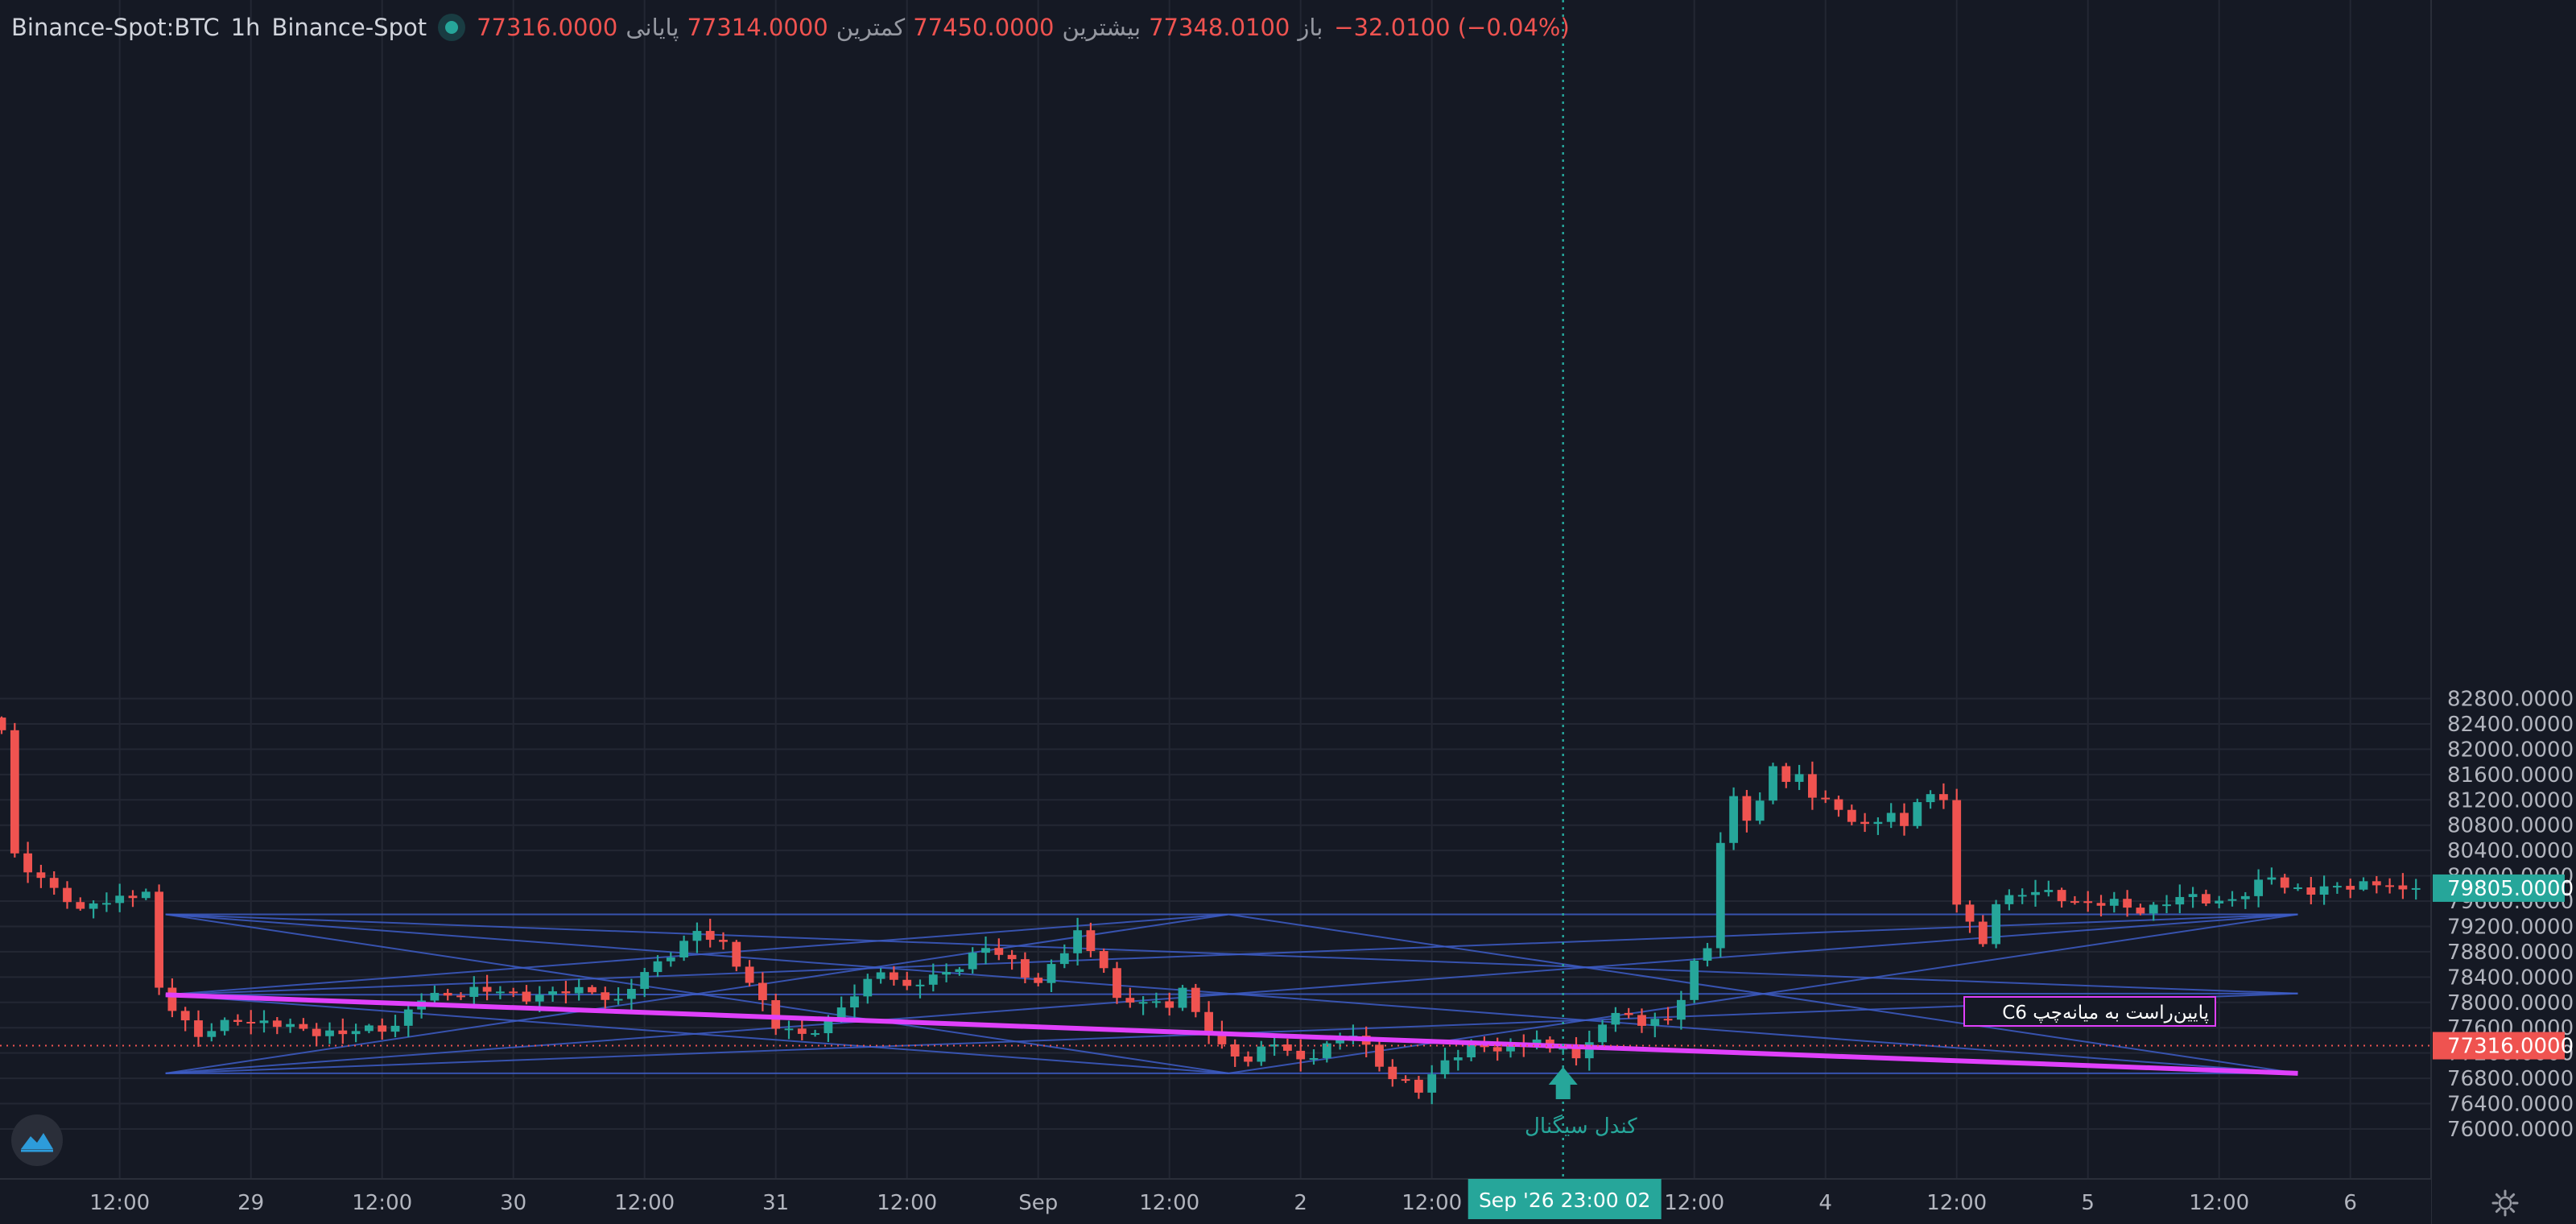 Image resolution: width=2576 pixels, height=1224 pixels. Describe the element at coordinates (1565, 1199) in the screenshot. I see `crosshair-time-badge` at that location.